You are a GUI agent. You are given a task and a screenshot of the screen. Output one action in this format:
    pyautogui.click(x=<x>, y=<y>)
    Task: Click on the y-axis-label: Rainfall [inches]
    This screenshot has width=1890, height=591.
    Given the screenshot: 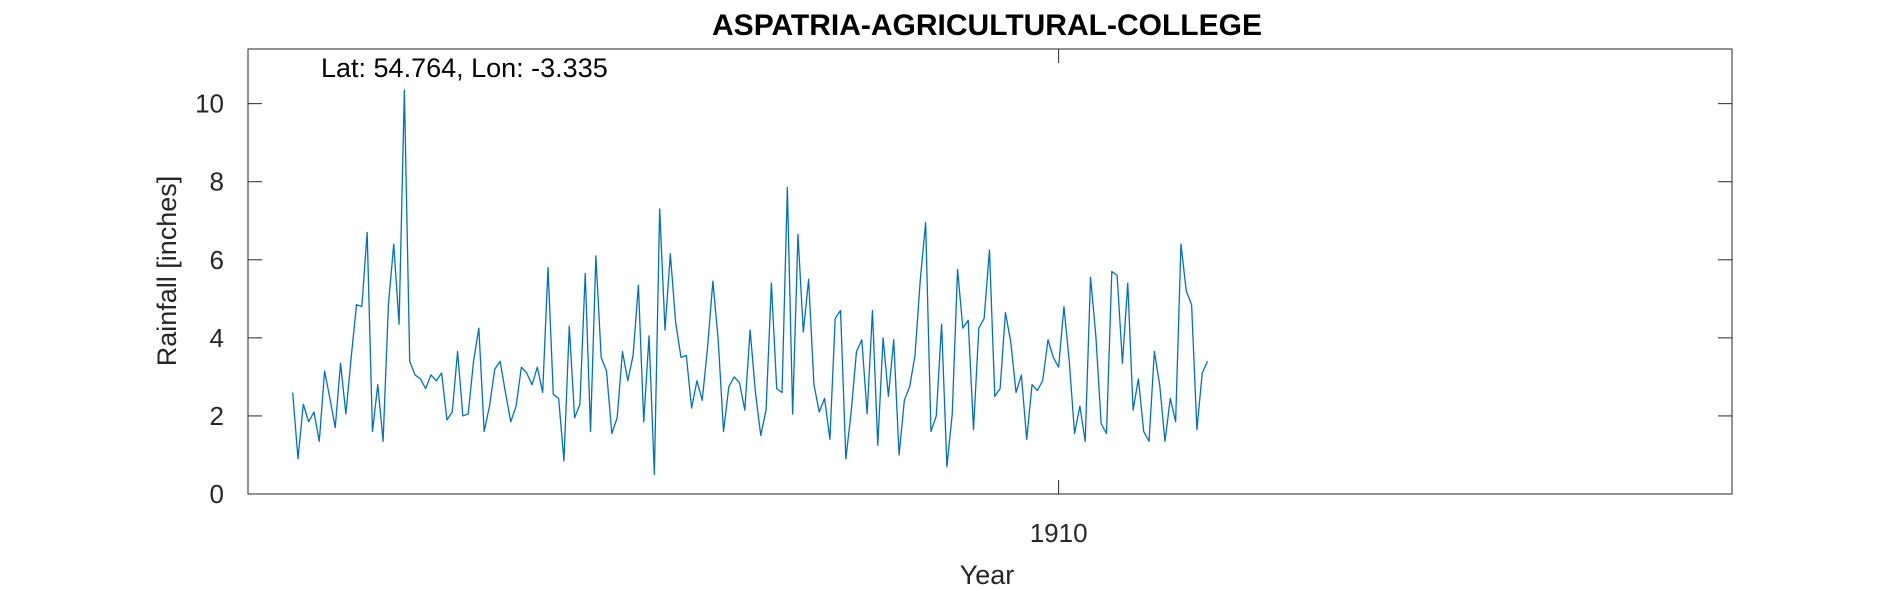 What is the action you would take?
    pyautogui.click(x=167, y=271)
    